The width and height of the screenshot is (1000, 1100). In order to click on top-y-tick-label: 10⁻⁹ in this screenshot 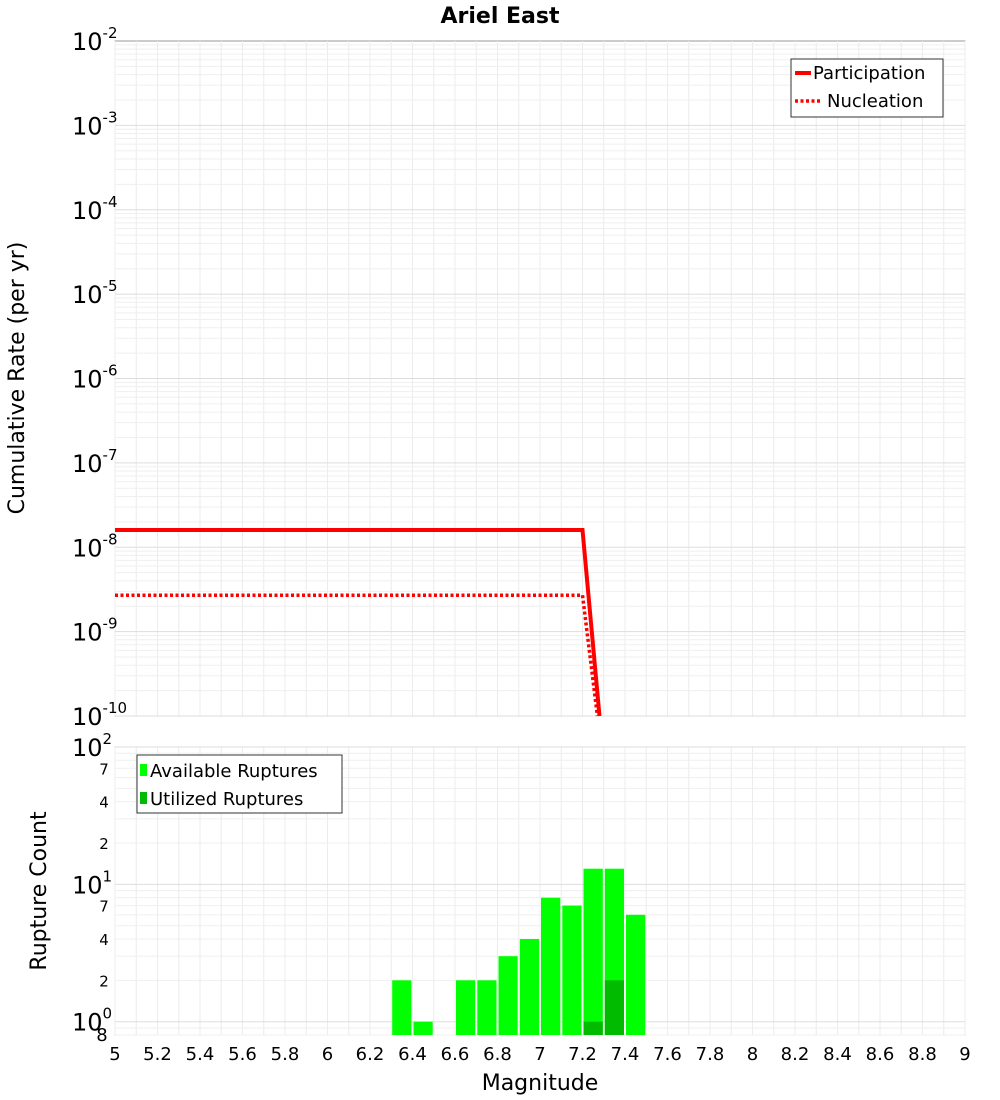, I will do `click(95, 631)`.